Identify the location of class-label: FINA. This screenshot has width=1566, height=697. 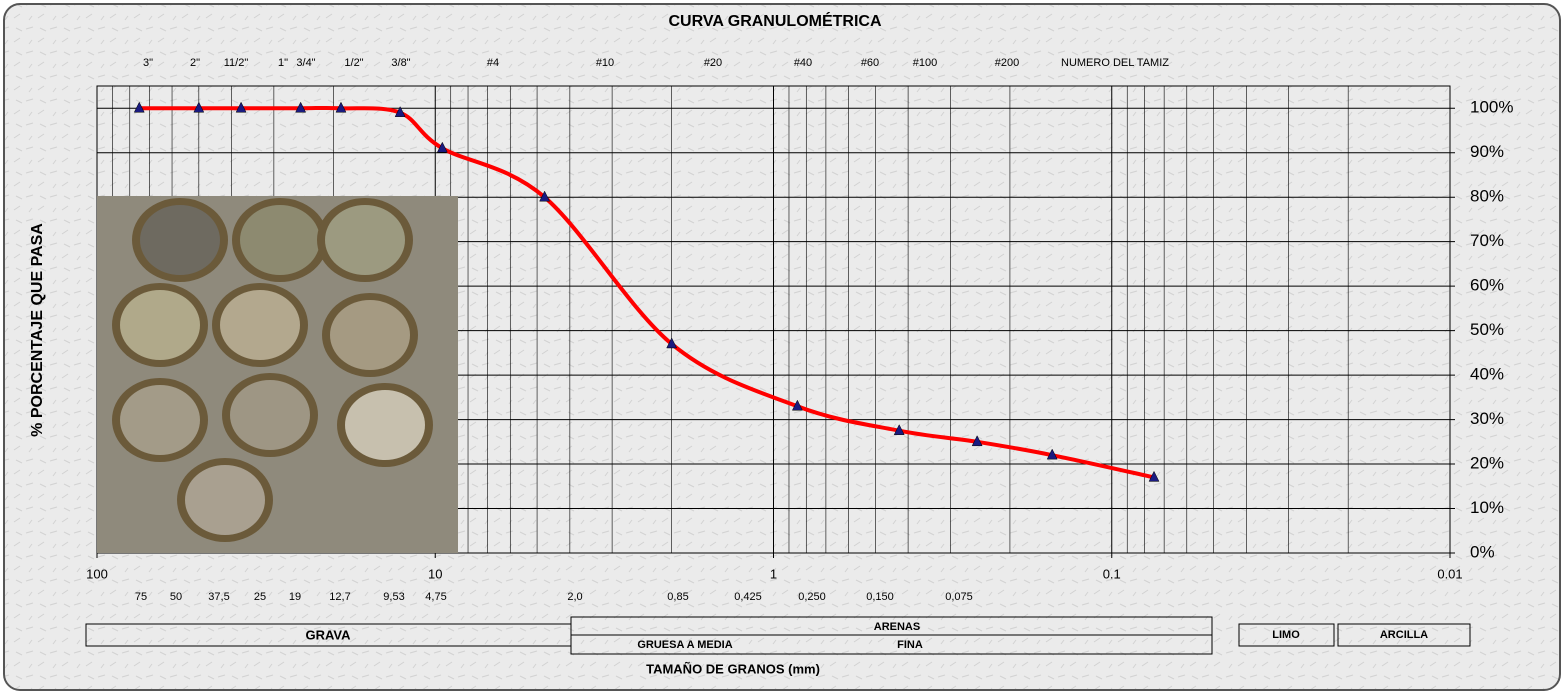
(910, 645).